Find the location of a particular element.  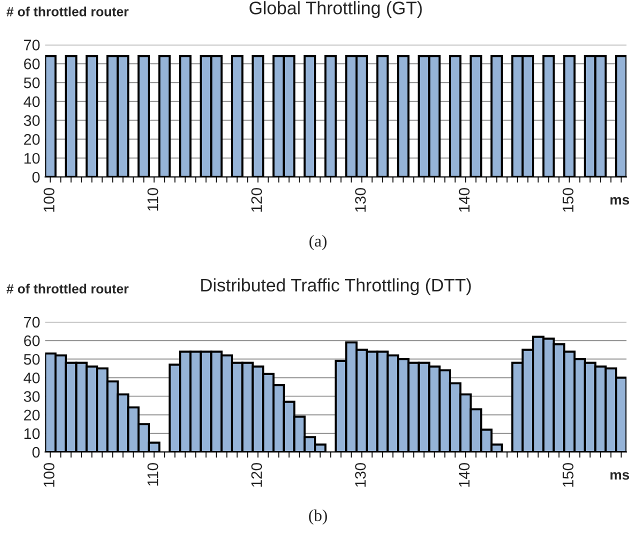

chart-title: Global Throttling (GT) is located at coordinates (336, 9).